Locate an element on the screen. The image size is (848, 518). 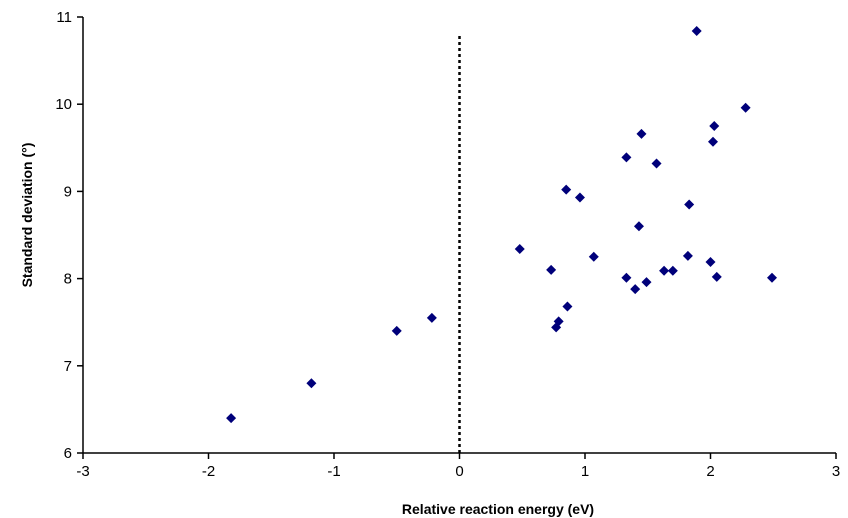
y-tick-label: 11 is located at coordinates (64, 17).